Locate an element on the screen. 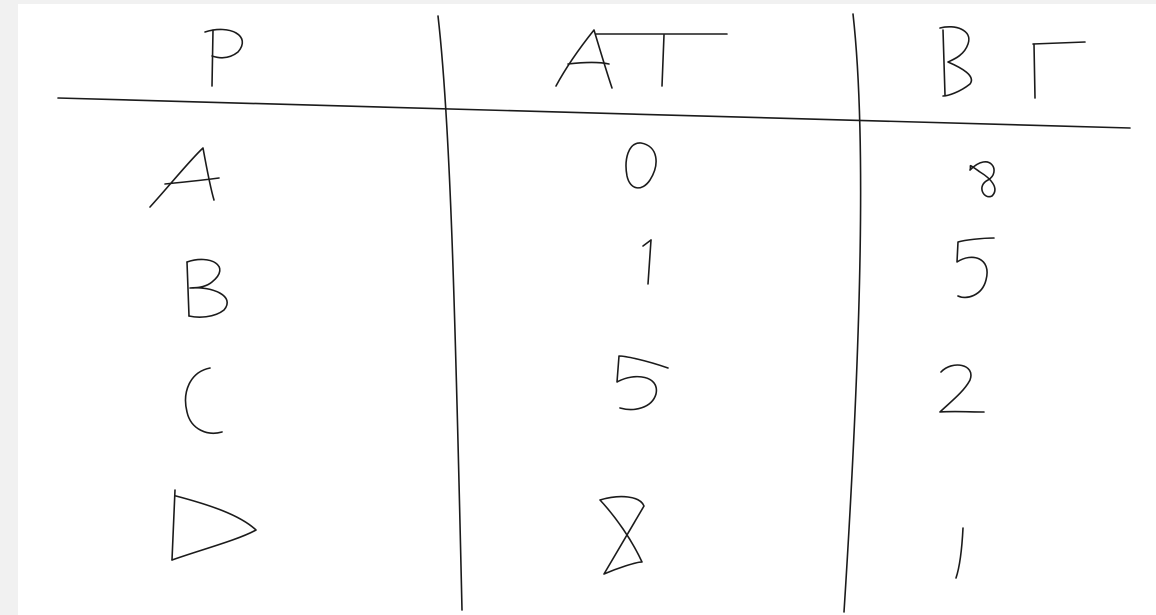  row-d-at is located at coordinates (622, 535).